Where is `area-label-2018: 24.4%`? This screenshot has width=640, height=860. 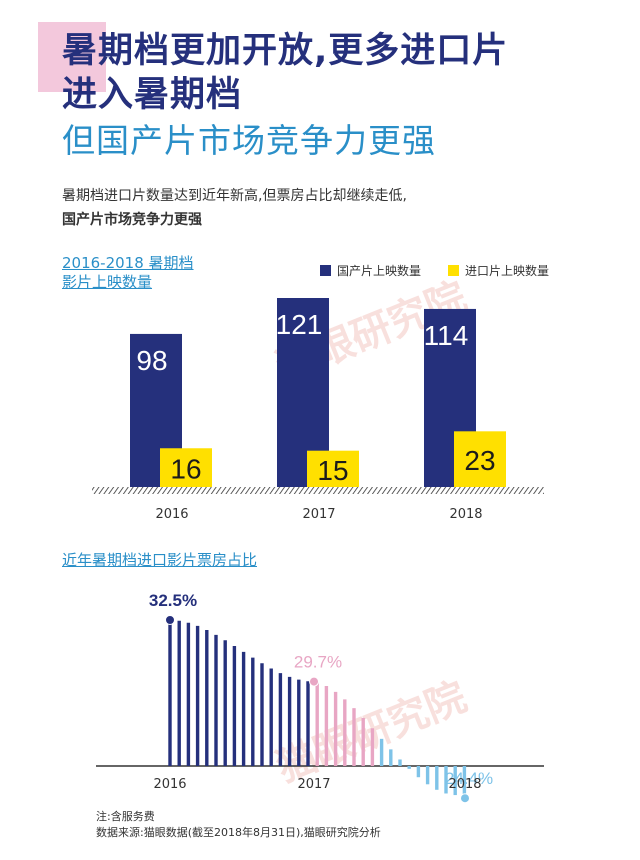
area-label-2018: 24.4% is located at coordinates (469, 778).